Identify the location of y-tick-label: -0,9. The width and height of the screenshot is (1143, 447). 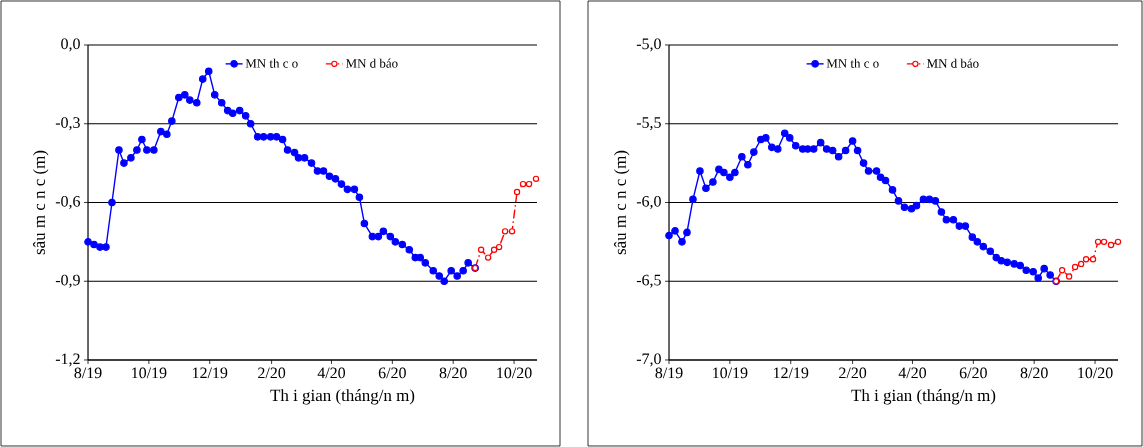
(67, 281).